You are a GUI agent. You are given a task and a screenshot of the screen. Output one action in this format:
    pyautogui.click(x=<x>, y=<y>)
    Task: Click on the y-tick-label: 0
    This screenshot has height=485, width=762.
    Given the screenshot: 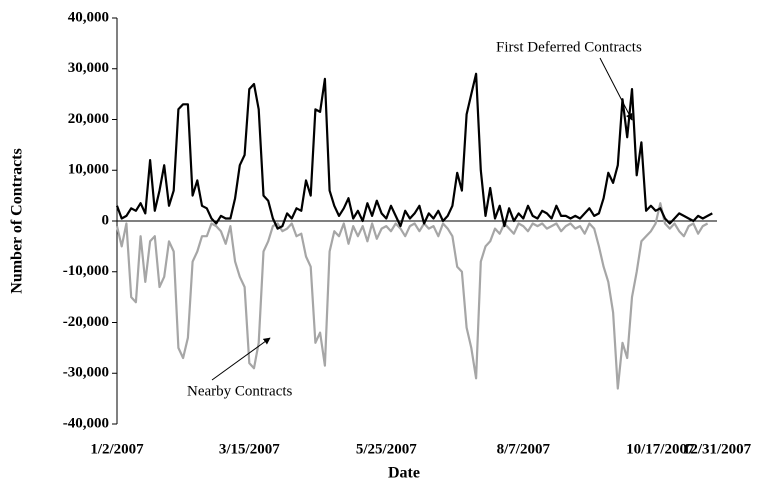 What is the action you would take?
    pyautogui.click(x=106, y=220)
    